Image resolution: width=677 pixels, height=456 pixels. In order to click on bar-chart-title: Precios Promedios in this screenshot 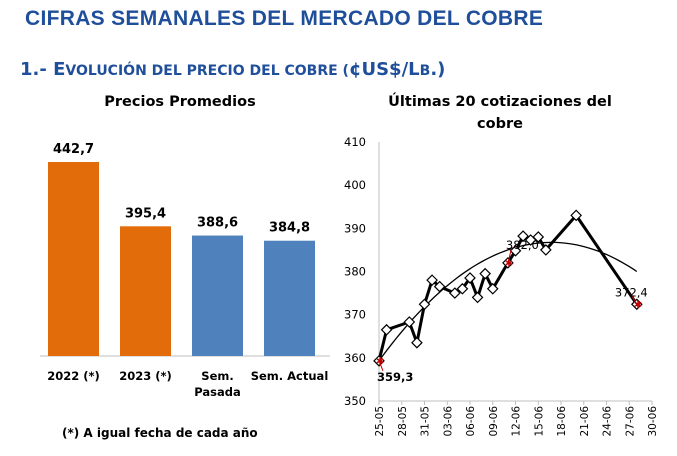, I will do `click(179, 102)`.